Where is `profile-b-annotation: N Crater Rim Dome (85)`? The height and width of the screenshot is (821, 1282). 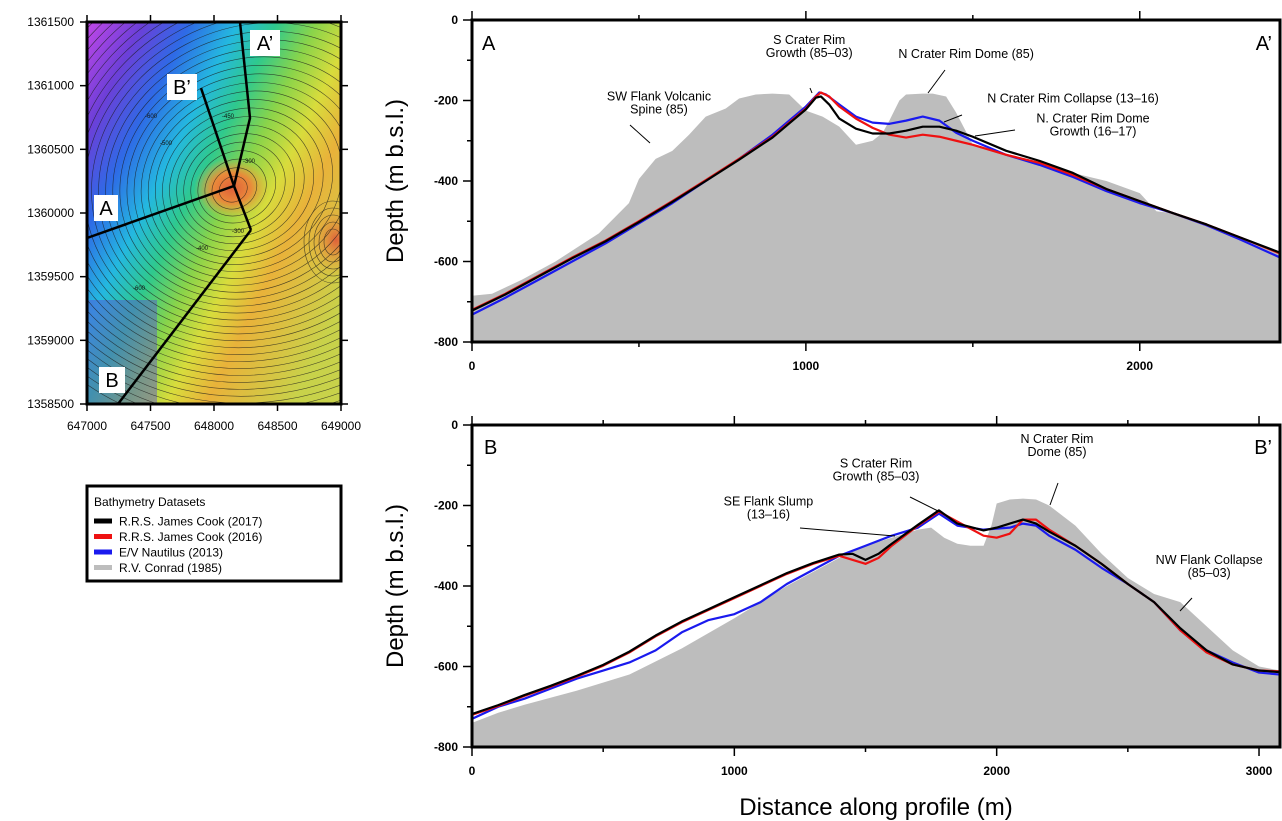 profile-b-annotation: N Crater Rim Dome (85) is located at coordinates (1057, 445).